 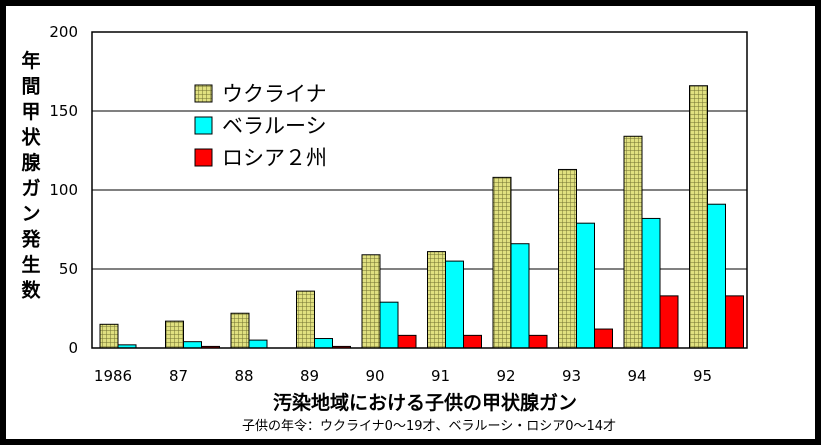 What do you see at coordinates (243, 376) in the screenshot?
I see `x-tick-label: 88` at bounding box center [243, 376].